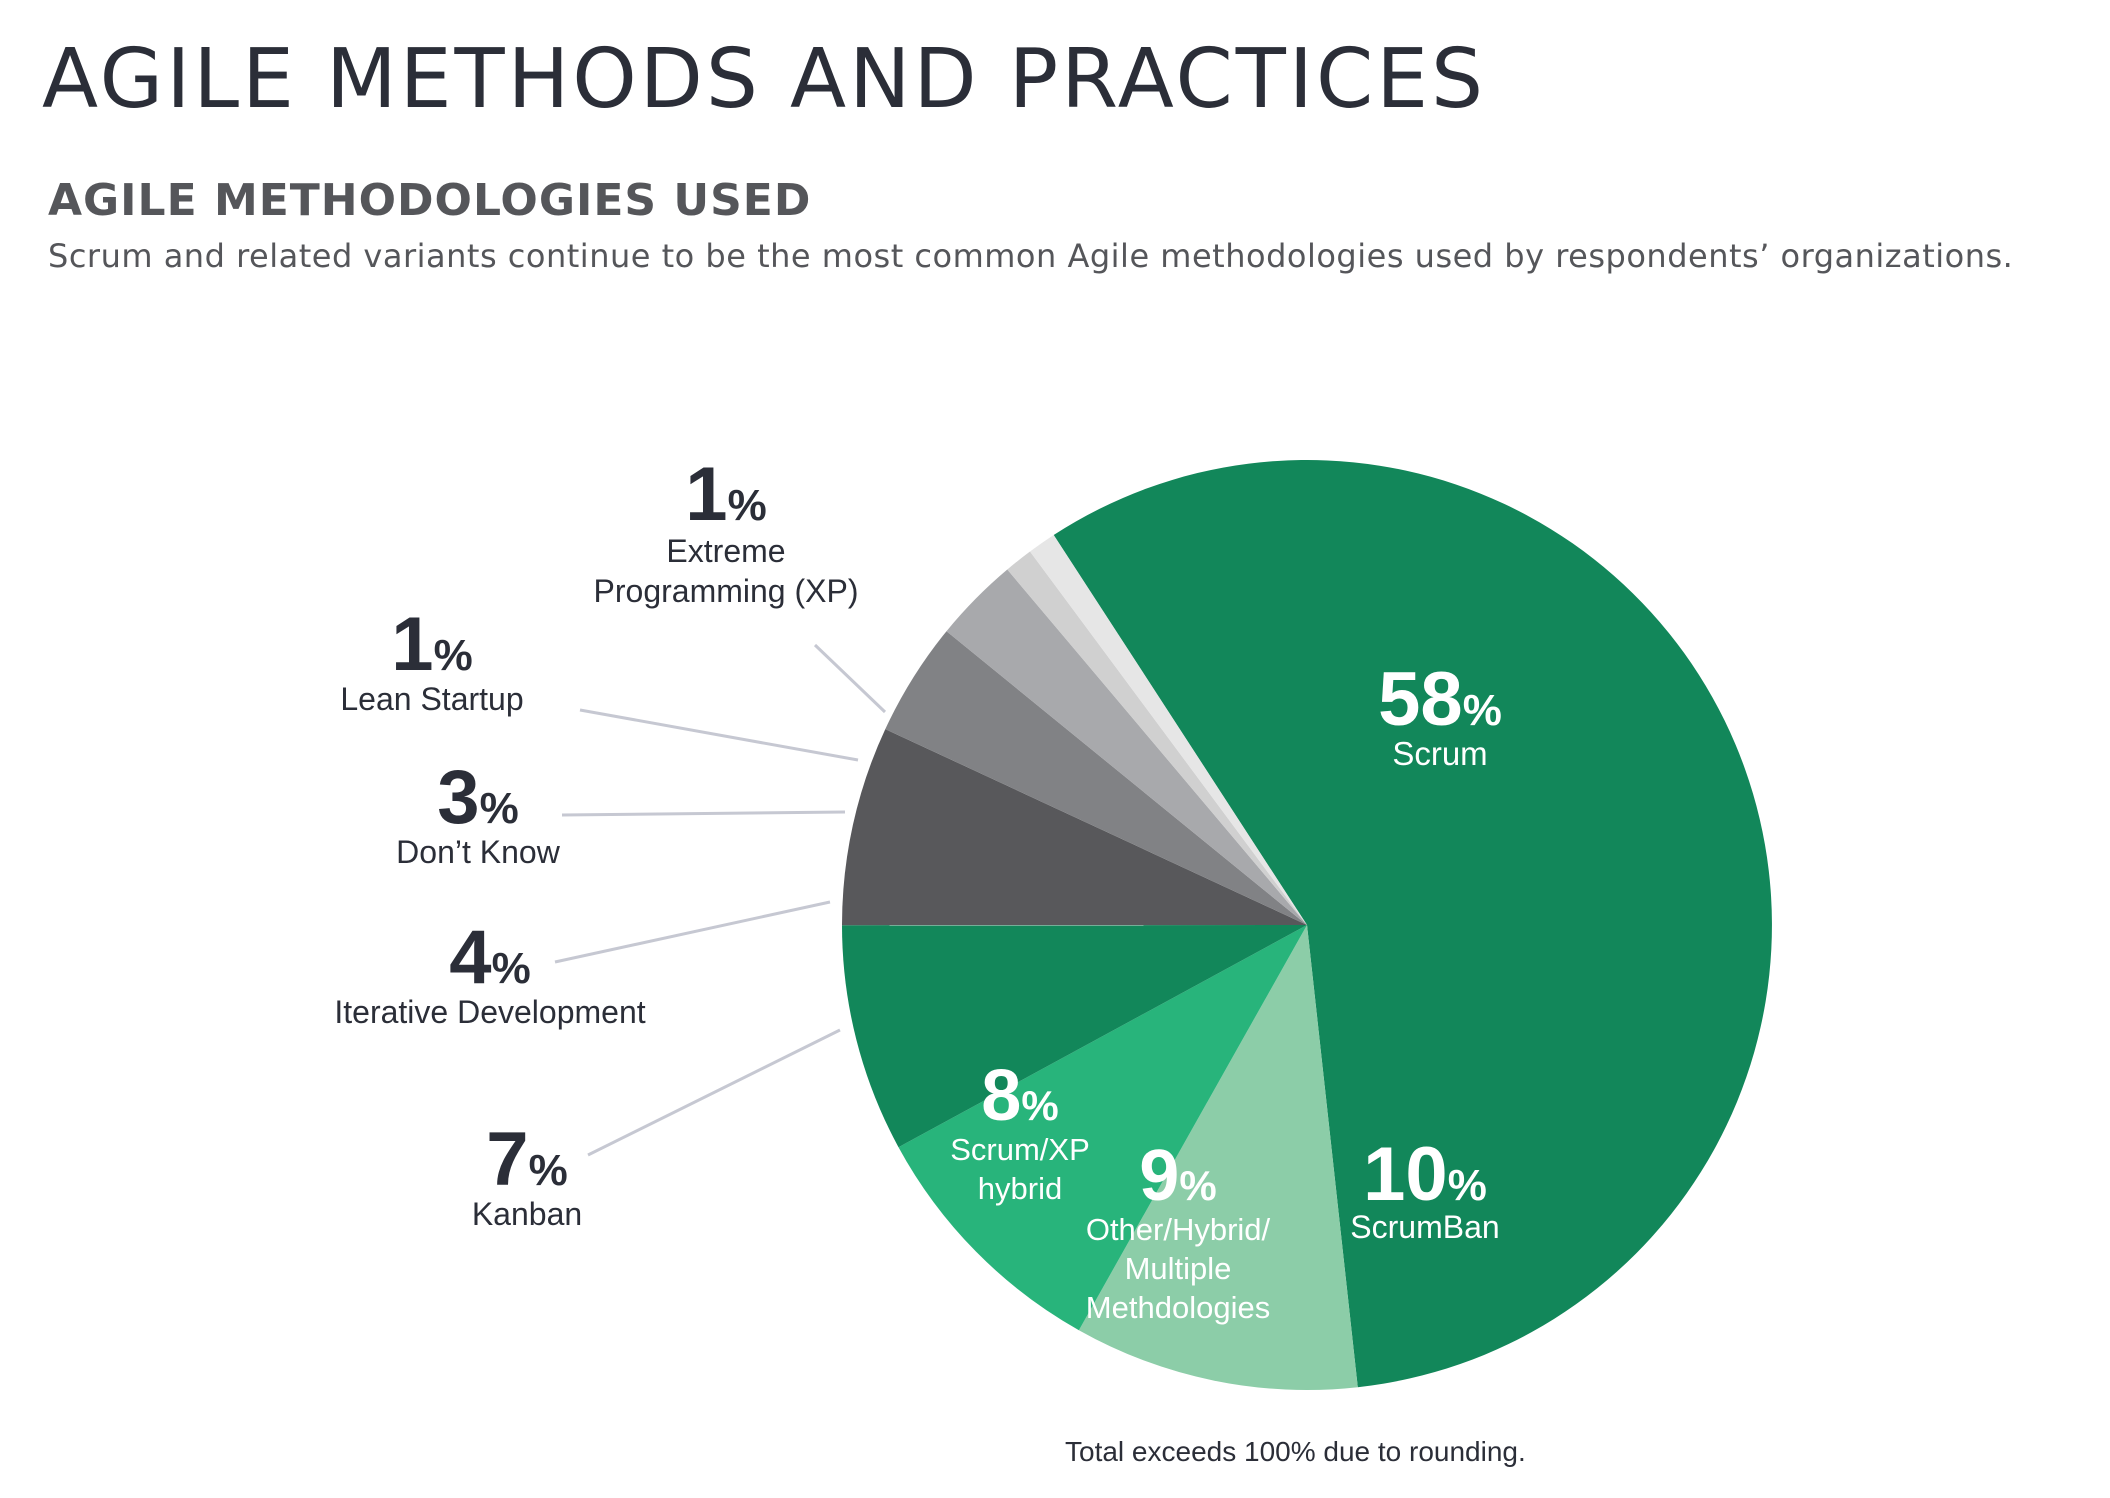  What do you see at coordinates (1019, 1096) in the screenshot?
I see `data-label-scrum-xp-hybrid: 8%` at bounding box center [1019, 1096].